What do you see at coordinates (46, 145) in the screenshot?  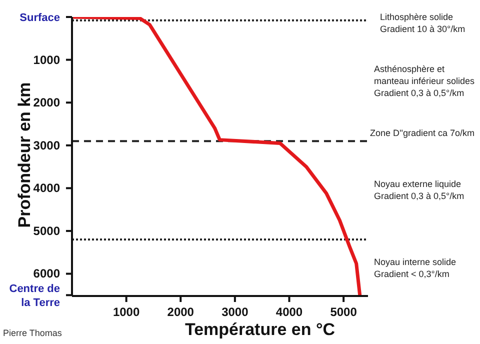 I see `y-tick-label: 3000` at bounding box center [46, 145].